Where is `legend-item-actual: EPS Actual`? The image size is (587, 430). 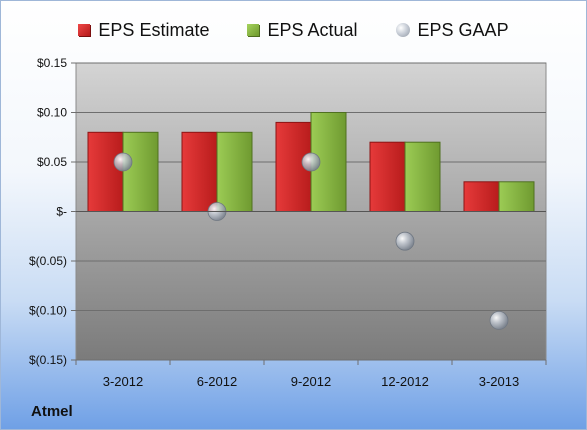 legend-item-actual: EPS Actual is located at coordinates (302, 30).